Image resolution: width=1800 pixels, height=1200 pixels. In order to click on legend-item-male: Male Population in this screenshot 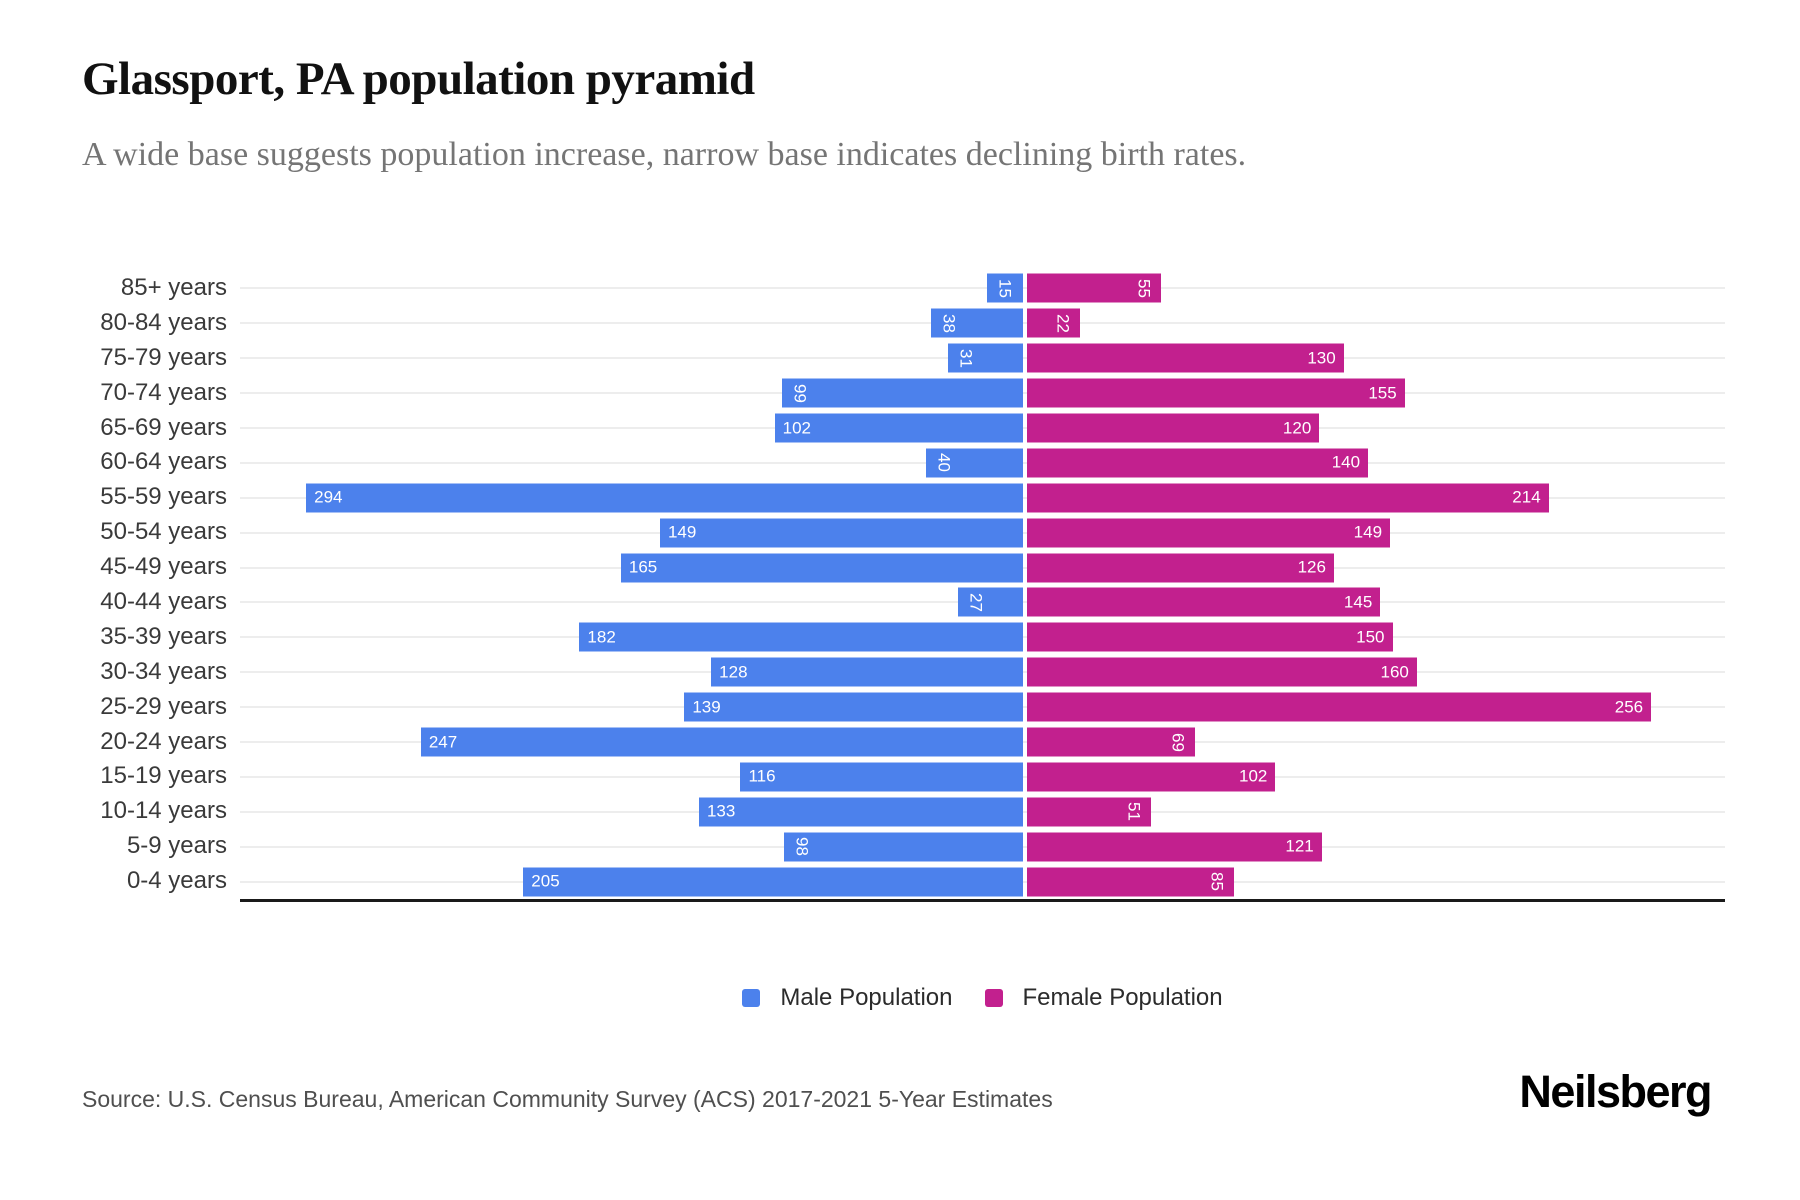, I will do `click(847, 998)`.